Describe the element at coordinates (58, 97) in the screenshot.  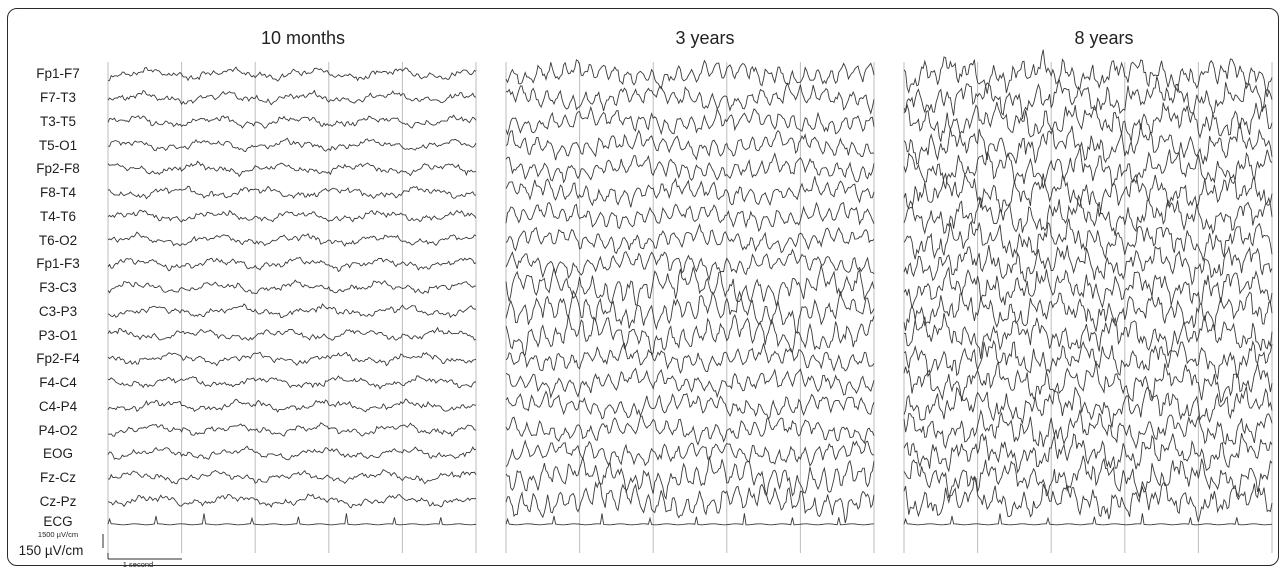
I see `channel-label-f7-t3: F7-T3` at that location.